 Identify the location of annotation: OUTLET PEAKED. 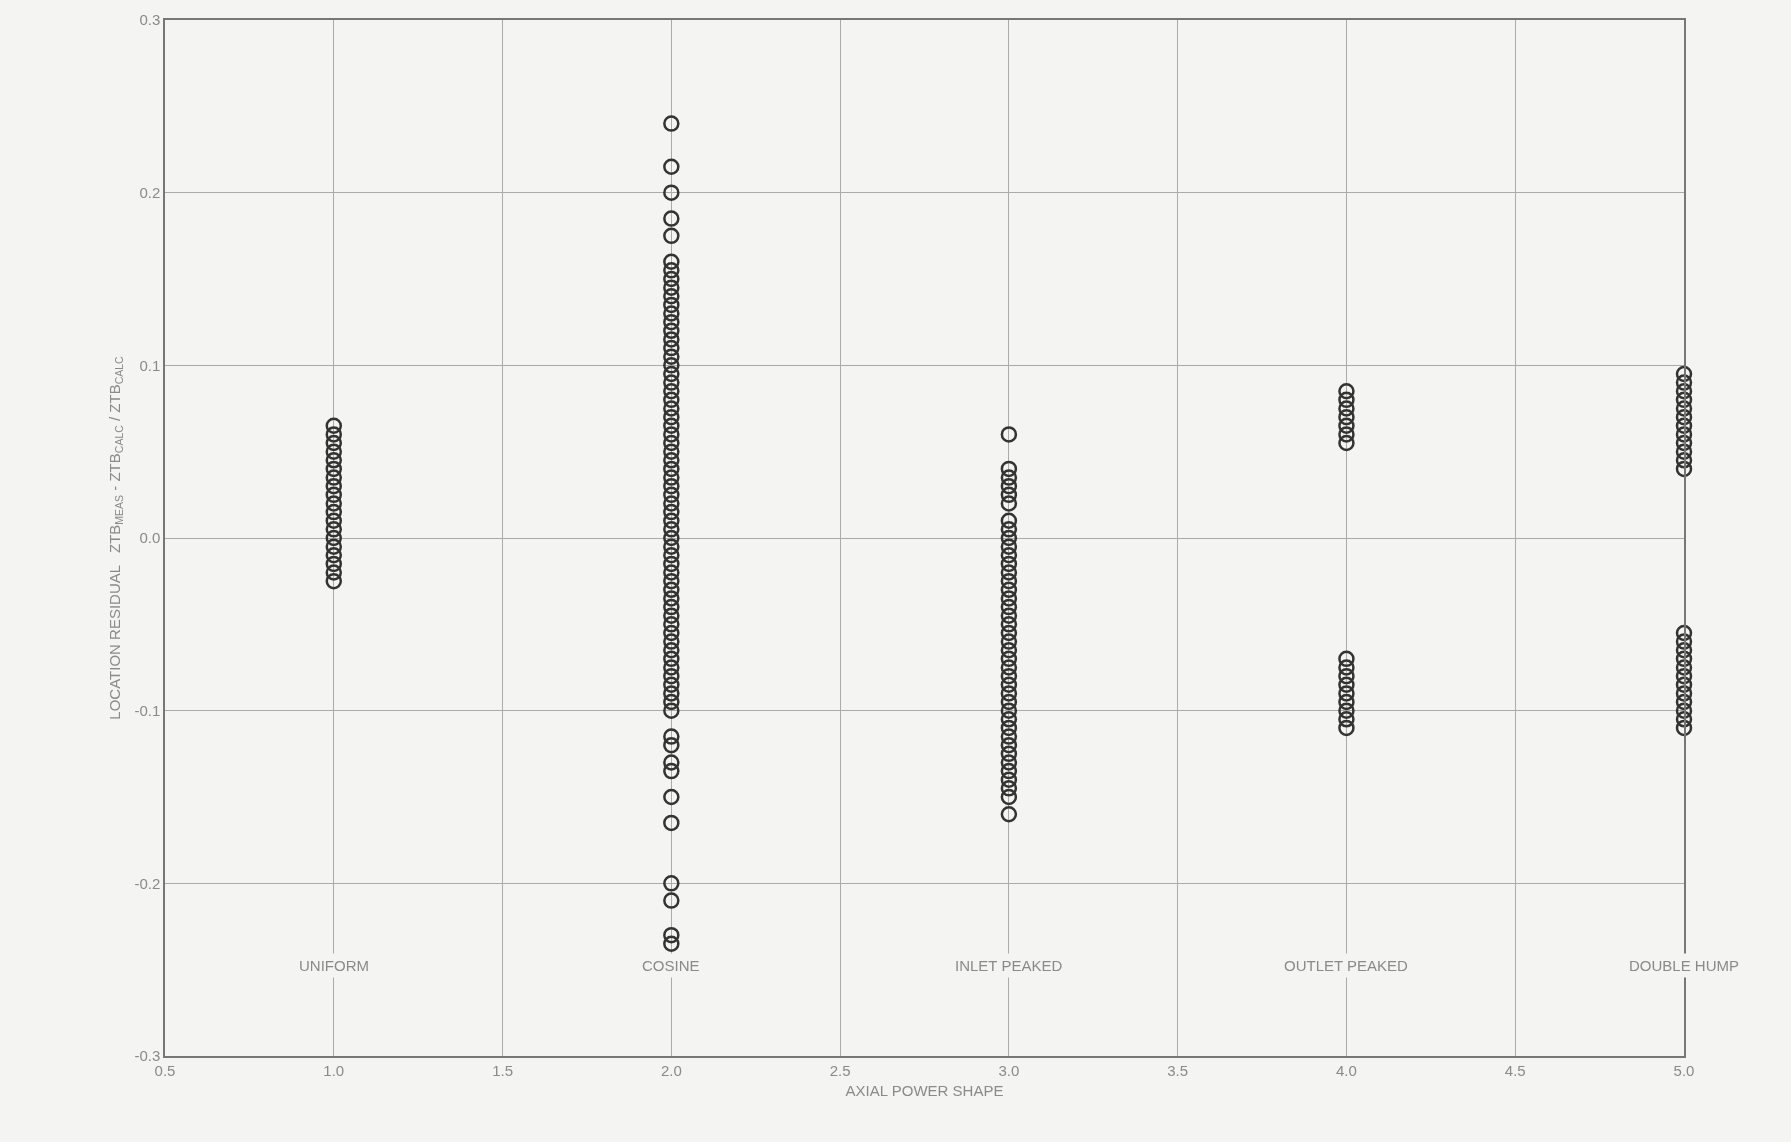
(1346, 965).